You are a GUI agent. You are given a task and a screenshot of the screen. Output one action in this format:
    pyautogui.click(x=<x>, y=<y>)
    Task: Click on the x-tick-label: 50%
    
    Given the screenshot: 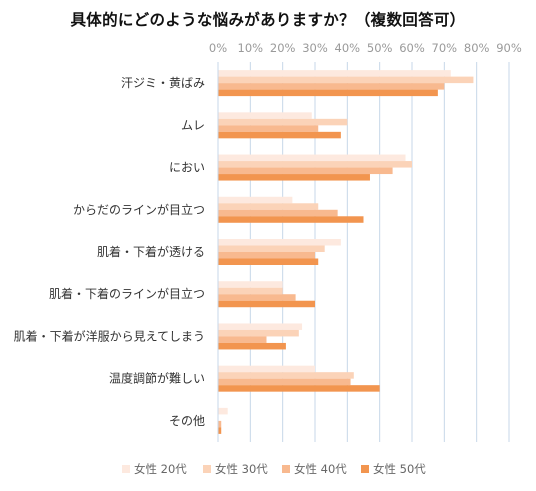 What is the action you would take?
    pyautogui.click(x=380, y=48)
    